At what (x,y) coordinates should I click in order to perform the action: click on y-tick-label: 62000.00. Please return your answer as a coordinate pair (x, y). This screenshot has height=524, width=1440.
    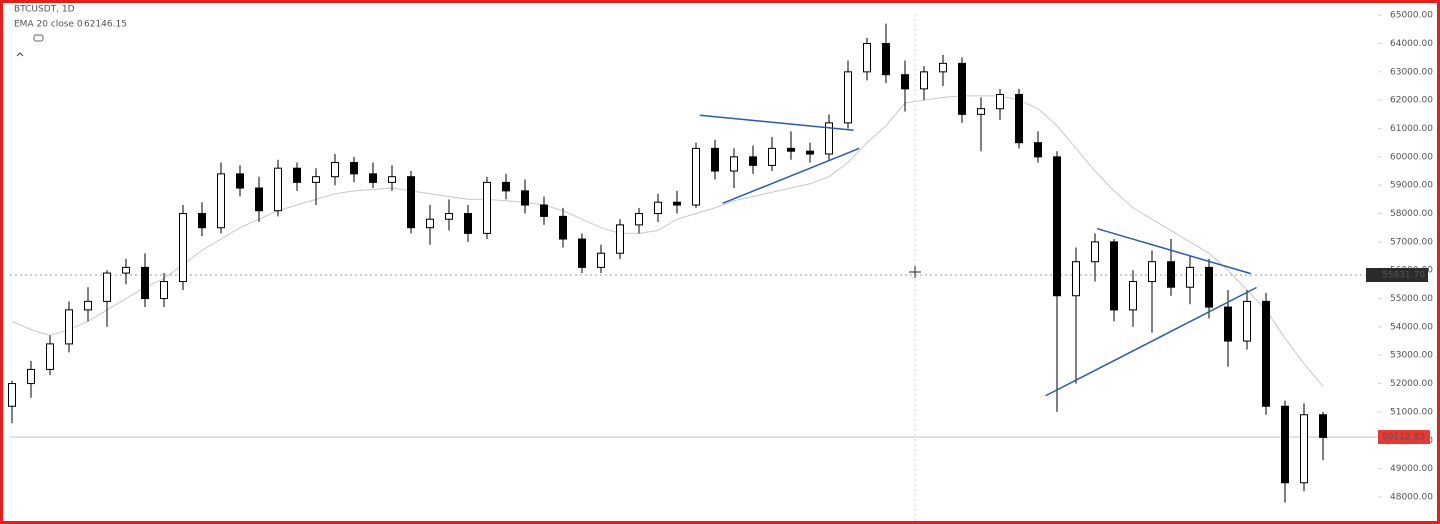
    Looking at the image, I should click on (1411, 101).